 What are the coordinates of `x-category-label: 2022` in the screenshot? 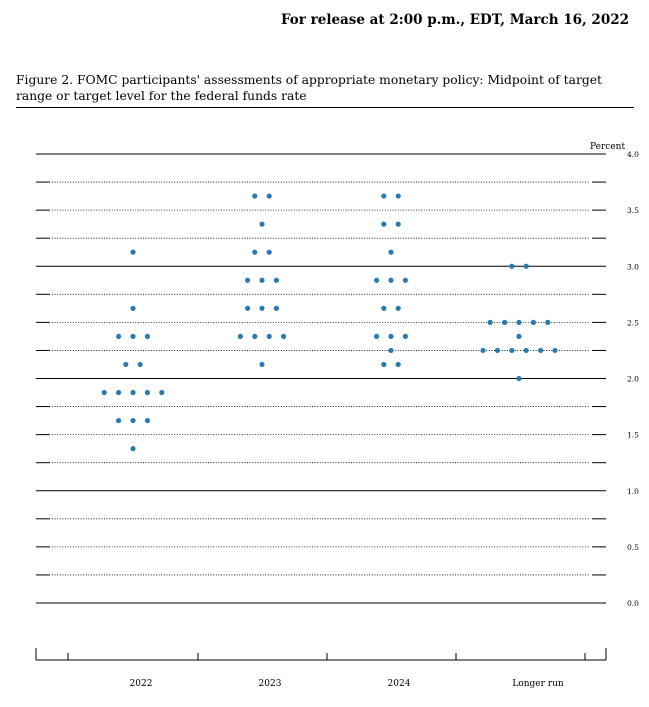 It's located at (141, 684).